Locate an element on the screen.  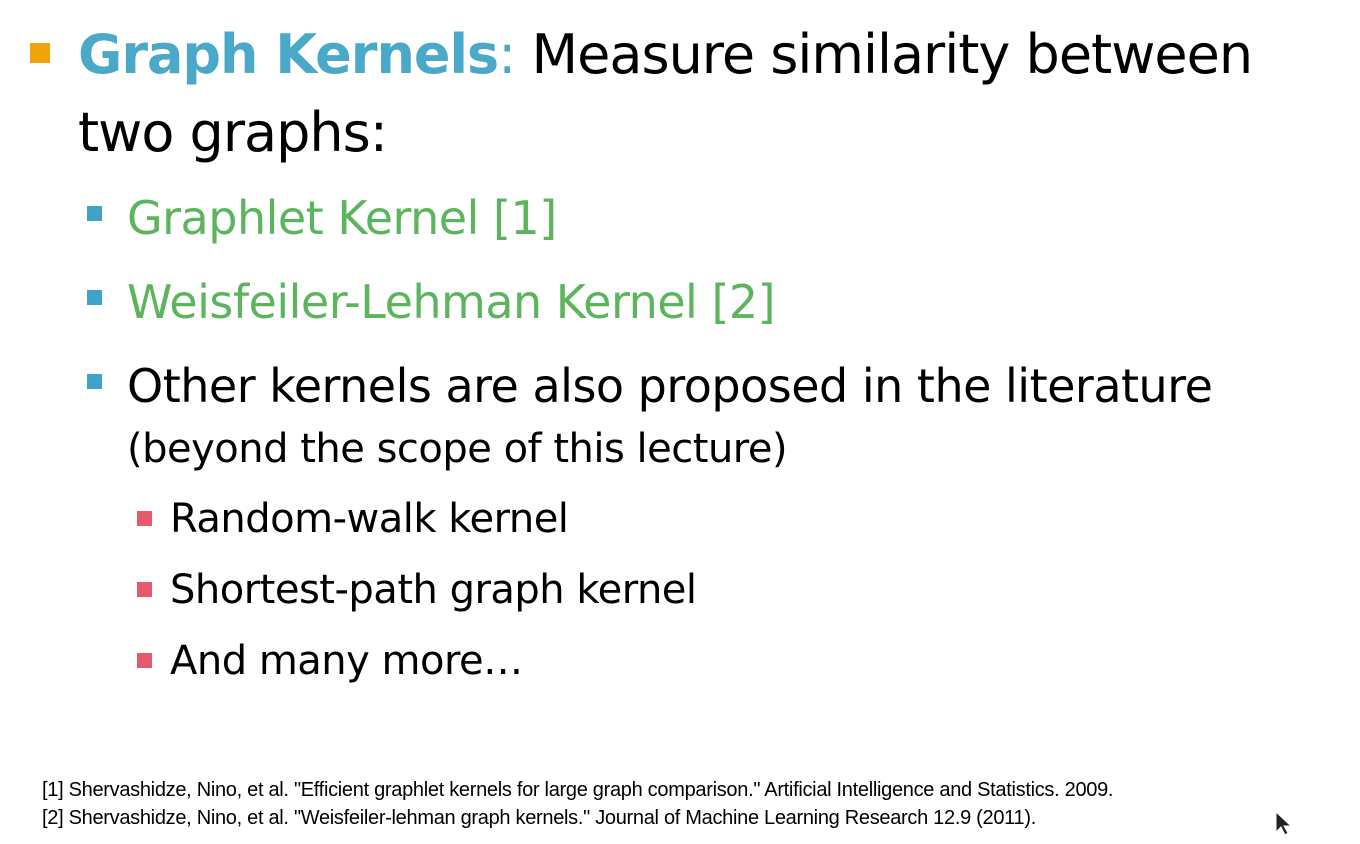
heading-colon: : is located at coordinates (507, 54).